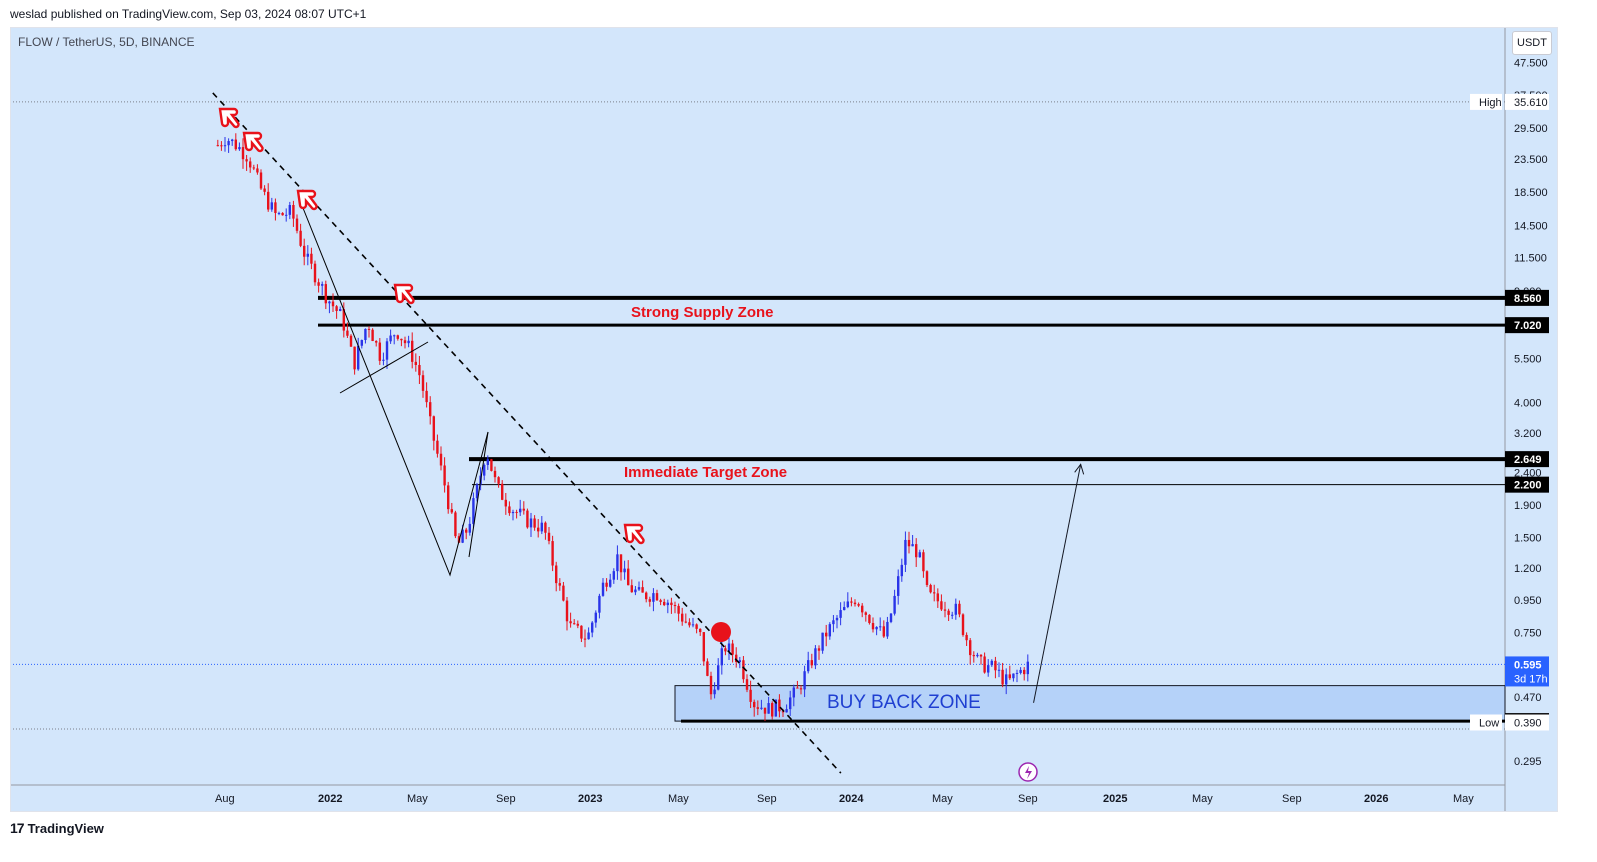  I want to click on price-tag-badge, so click(1486, 722).